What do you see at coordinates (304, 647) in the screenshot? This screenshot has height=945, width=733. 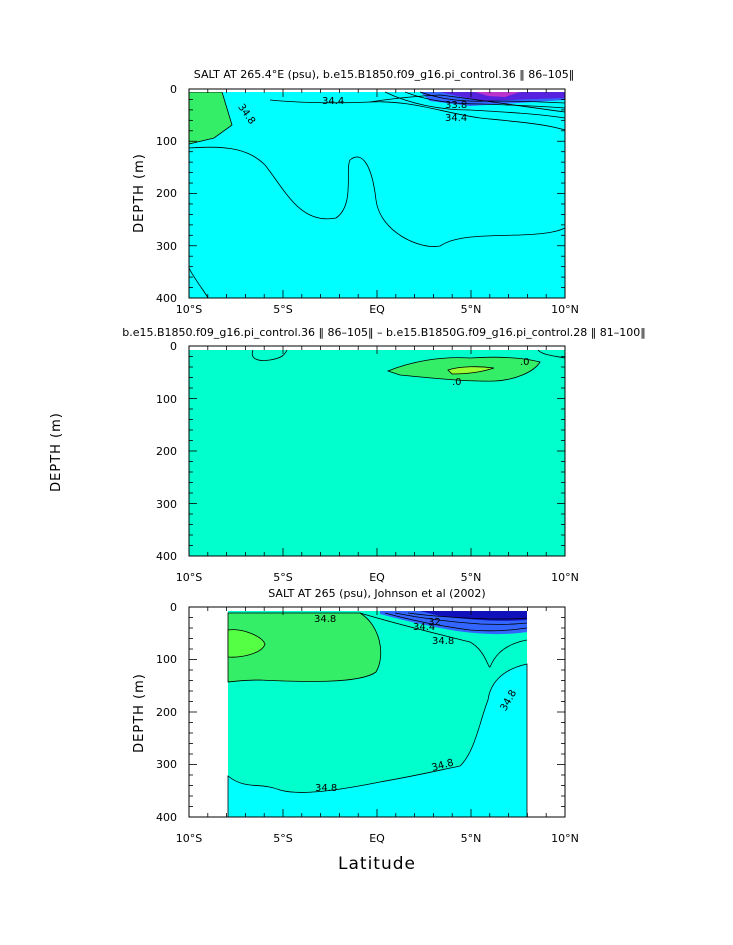 I see `panel-3-high-salinity-region` at bounding box center [304, 647].